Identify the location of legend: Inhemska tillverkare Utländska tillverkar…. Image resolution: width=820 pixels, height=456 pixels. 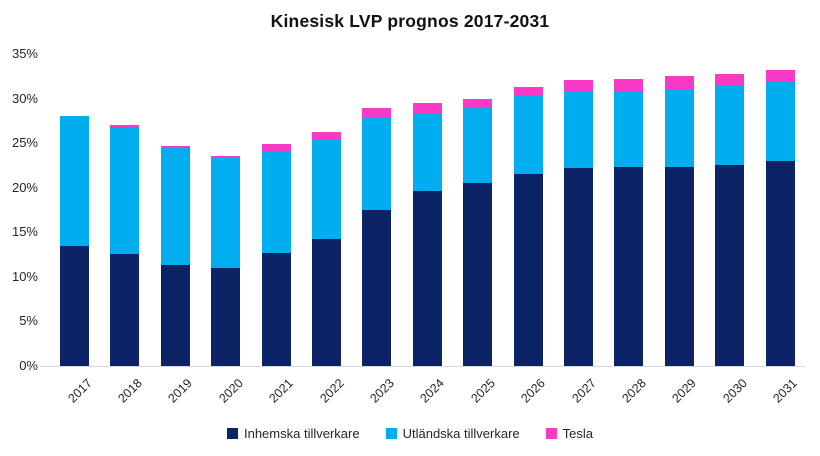
(410, 433).